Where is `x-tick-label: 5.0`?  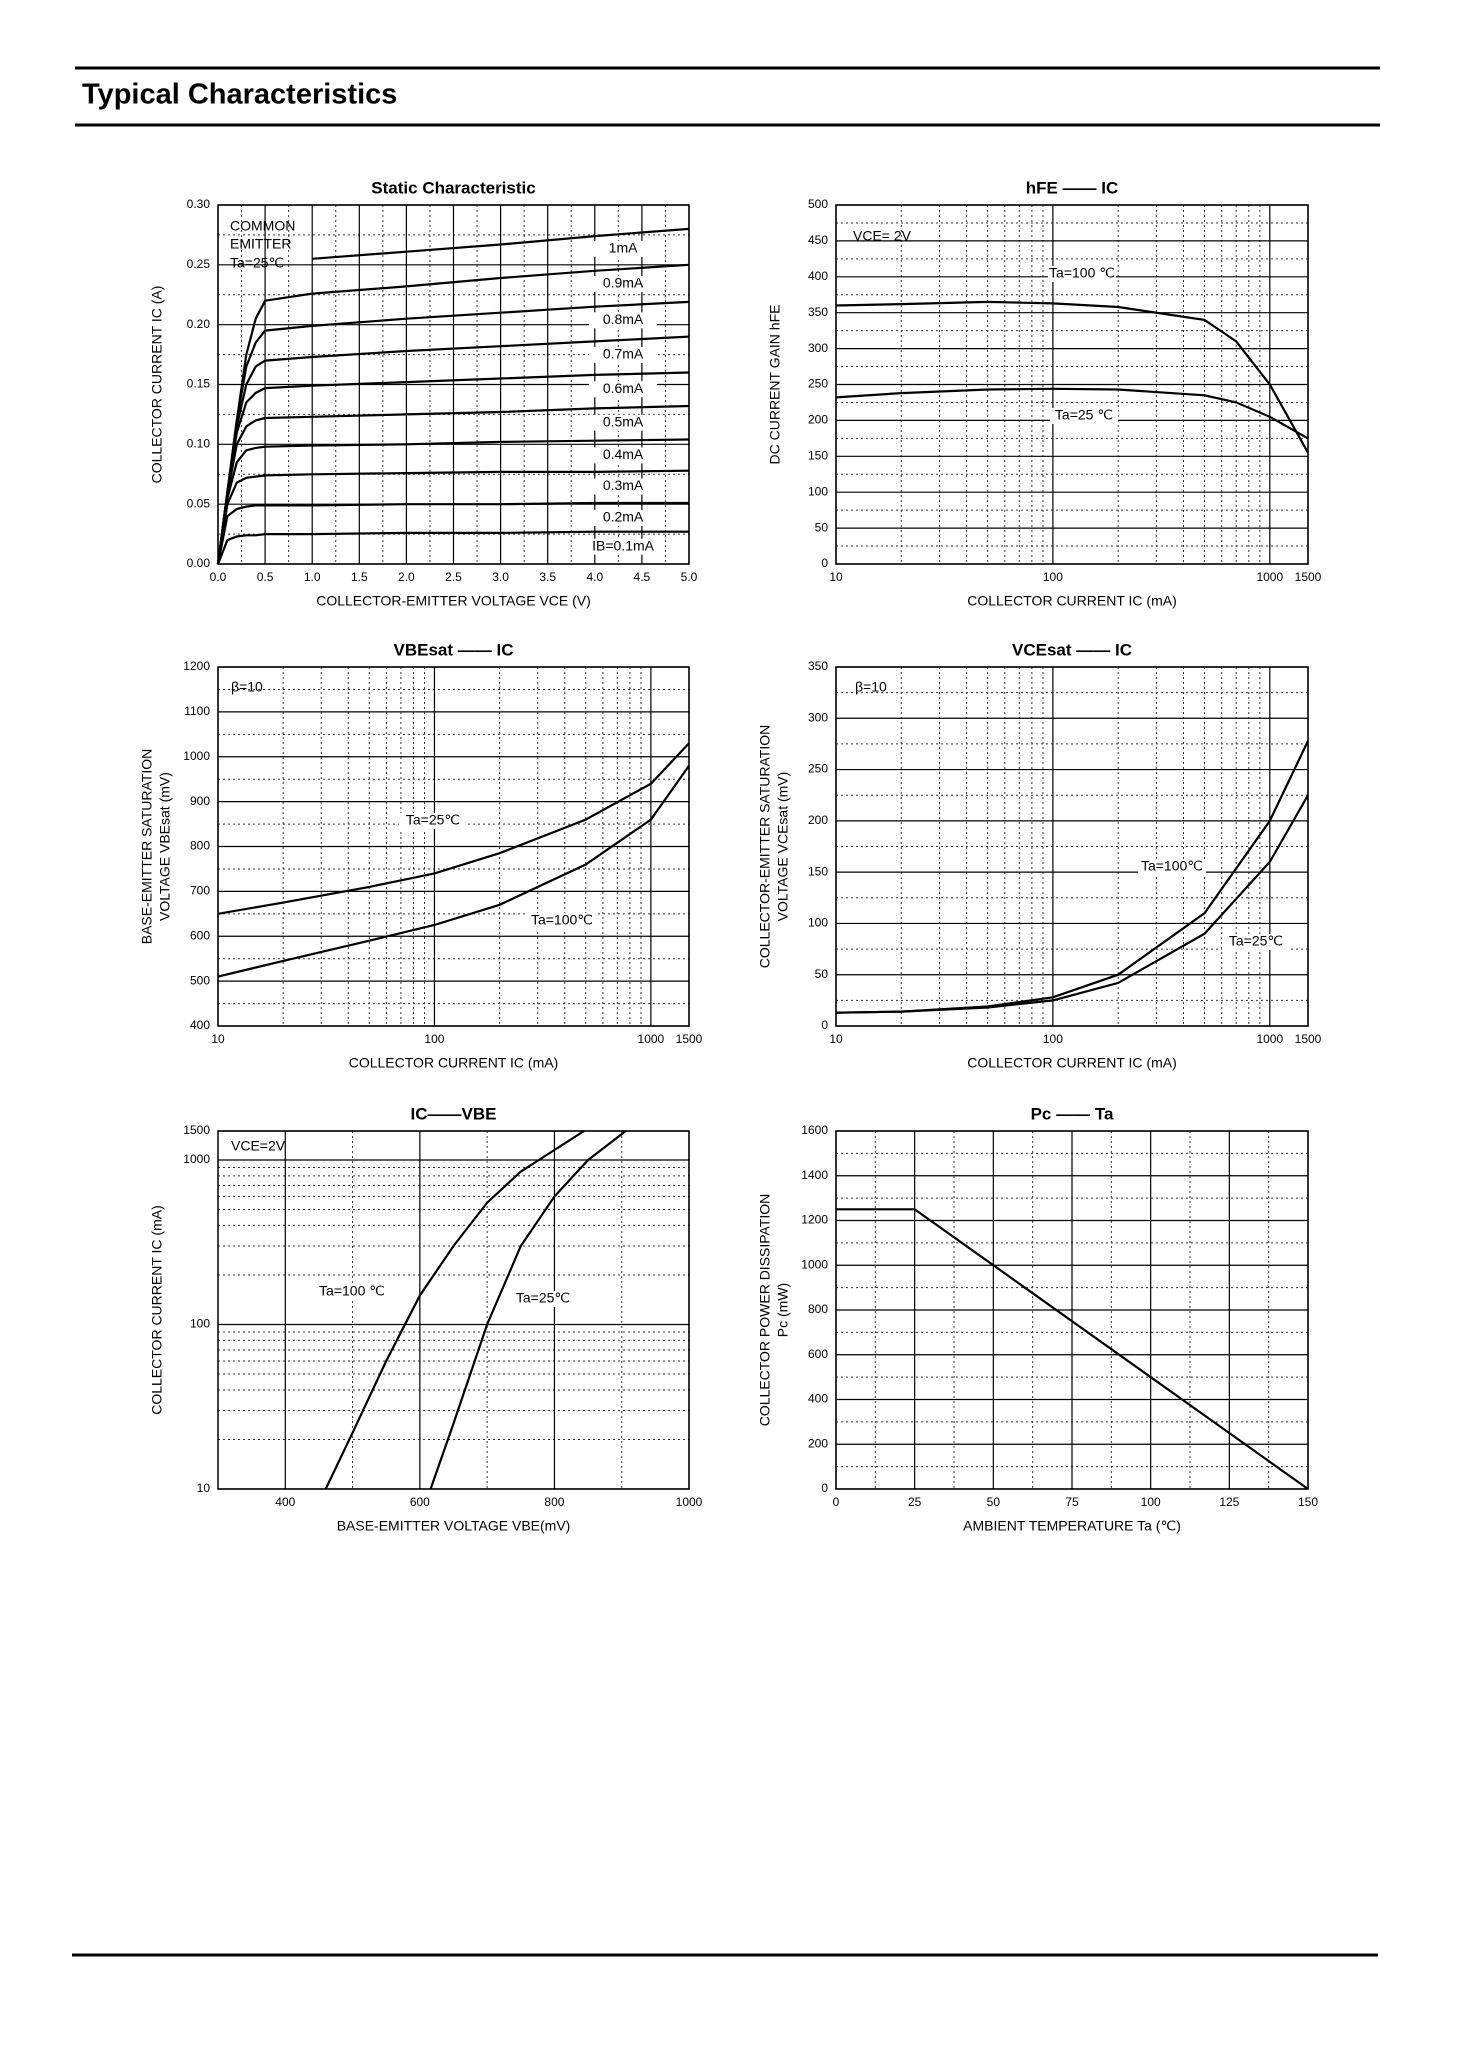
x-tick-label: 5.0 is located at coordinates (689, 577).